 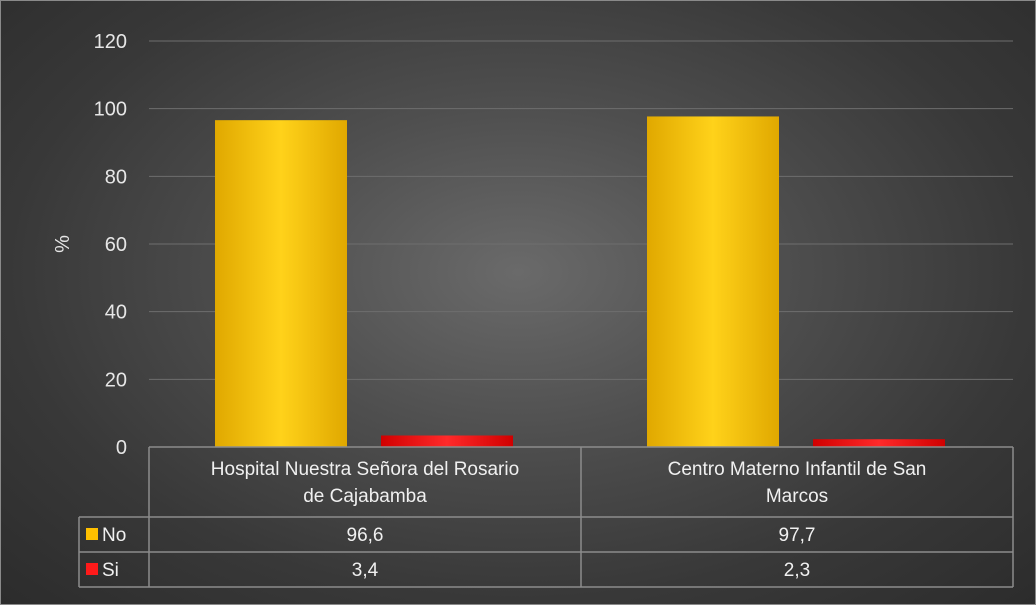 What do you see at coordinates (116, 313) in the screenshot?
I see `y-tick-label: 40` at bounding box center [116, 313].